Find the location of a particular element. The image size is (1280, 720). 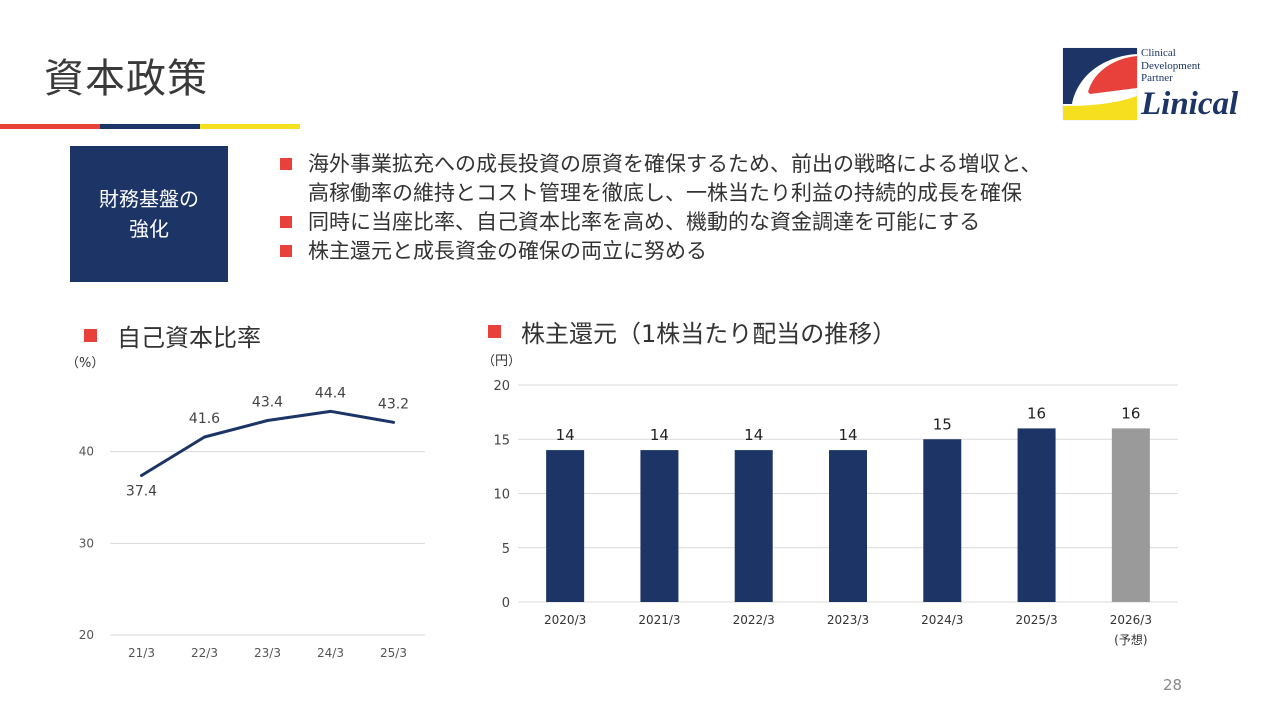

y-tick-label: 15 is located at coordinates (501, 440).